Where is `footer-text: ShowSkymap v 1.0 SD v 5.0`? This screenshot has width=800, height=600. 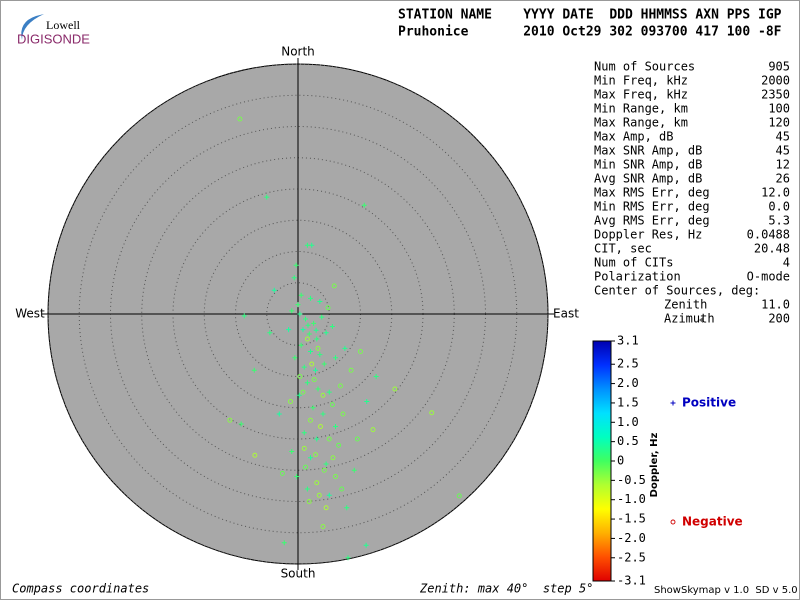
footer-text: ShowSkymap v 1.0 SD v 5.0 is located at coordinates (726, 590).